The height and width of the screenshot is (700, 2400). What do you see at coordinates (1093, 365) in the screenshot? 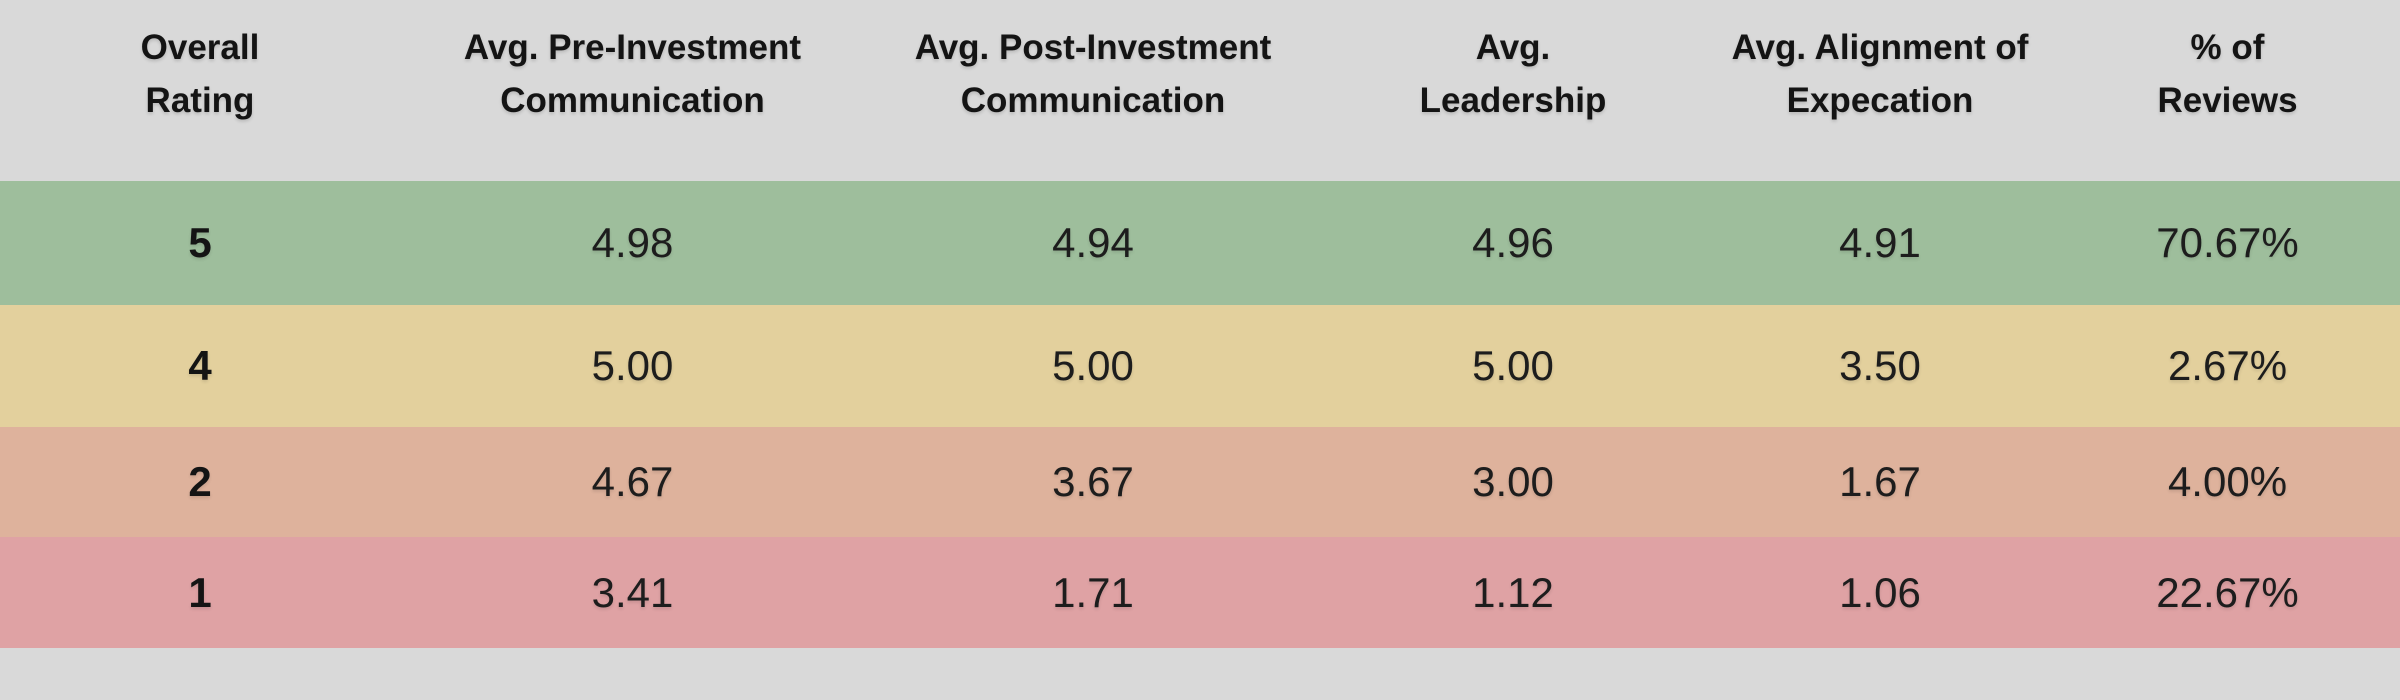
I see `cell-avg-post-investment-communication: 5.00` at bounding box center [1093, 365].